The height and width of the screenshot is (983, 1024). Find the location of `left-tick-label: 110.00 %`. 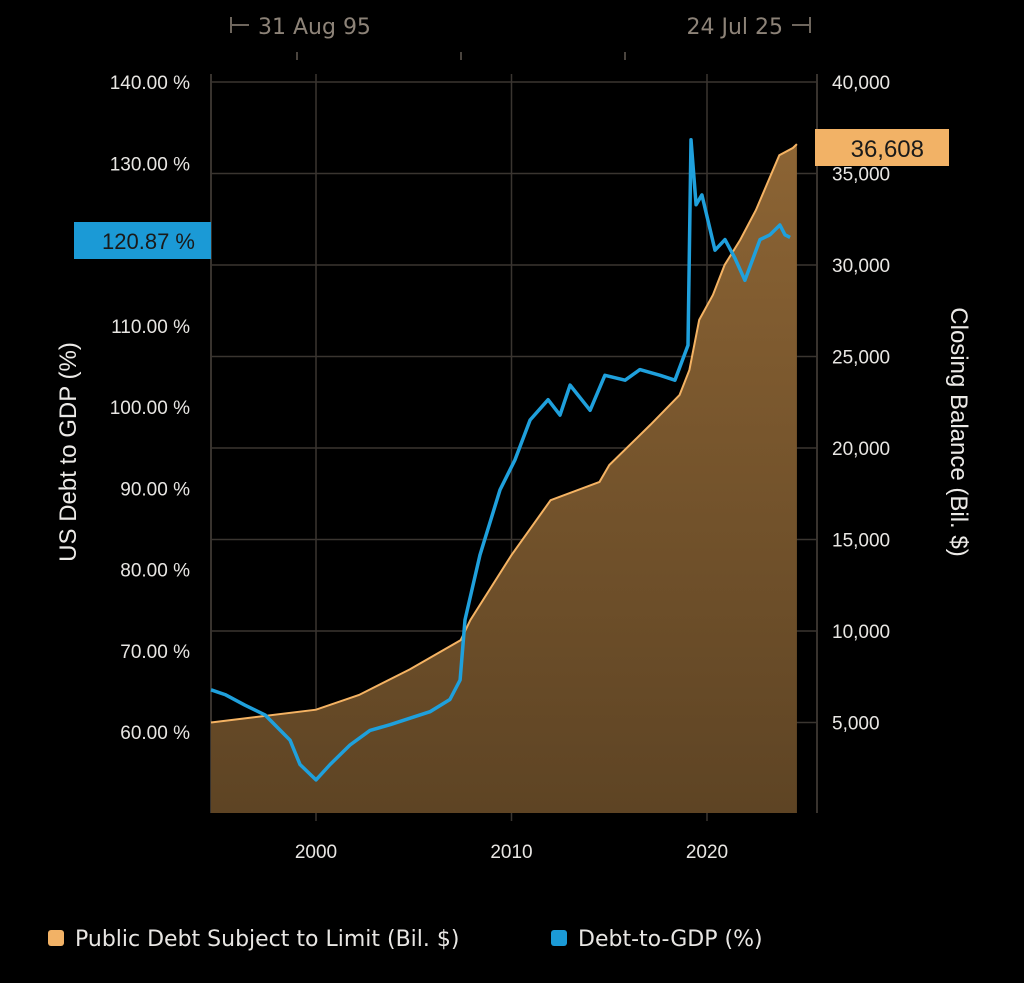

left-tick-label: 110.00 % is located at coordinates (150, 327).